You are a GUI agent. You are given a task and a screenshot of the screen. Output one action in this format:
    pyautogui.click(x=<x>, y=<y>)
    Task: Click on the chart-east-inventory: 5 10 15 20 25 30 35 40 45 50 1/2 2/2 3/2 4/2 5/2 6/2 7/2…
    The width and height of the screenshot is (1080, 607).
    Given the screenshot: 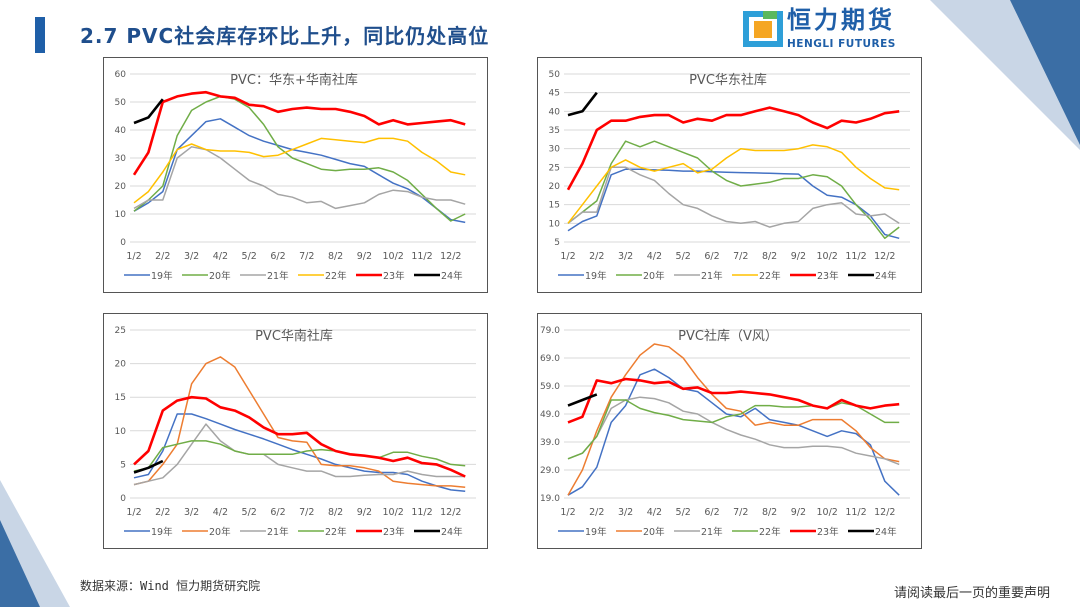 What is the action you would take?
    pyautogui.click(x=729, y=175)
    